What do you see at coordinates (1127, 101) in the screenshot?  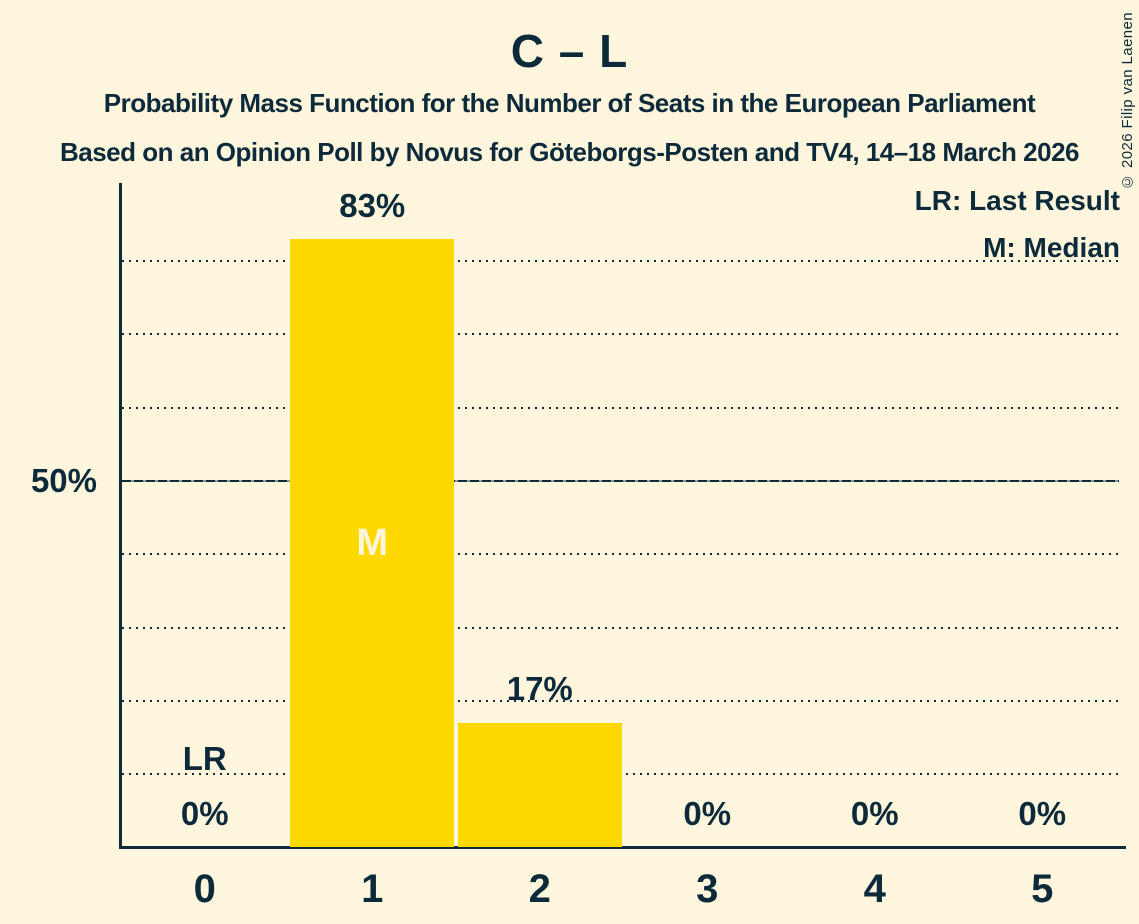 I see `copyright-notice: © 2026 Filip van Laenen` at bounding box center [1127, 101].